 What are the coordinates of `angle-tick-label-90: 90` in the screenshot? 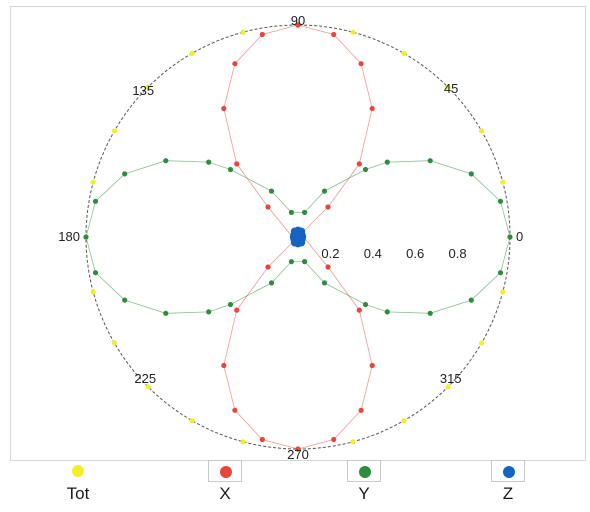 It's located at (298, 20).